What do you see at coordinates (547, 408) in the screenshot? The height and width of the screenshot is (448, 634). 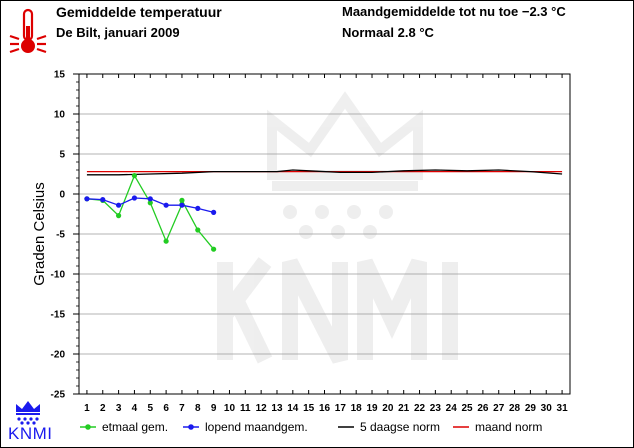 I see `x-tick-label: 30` at bounding box center [547, 408].